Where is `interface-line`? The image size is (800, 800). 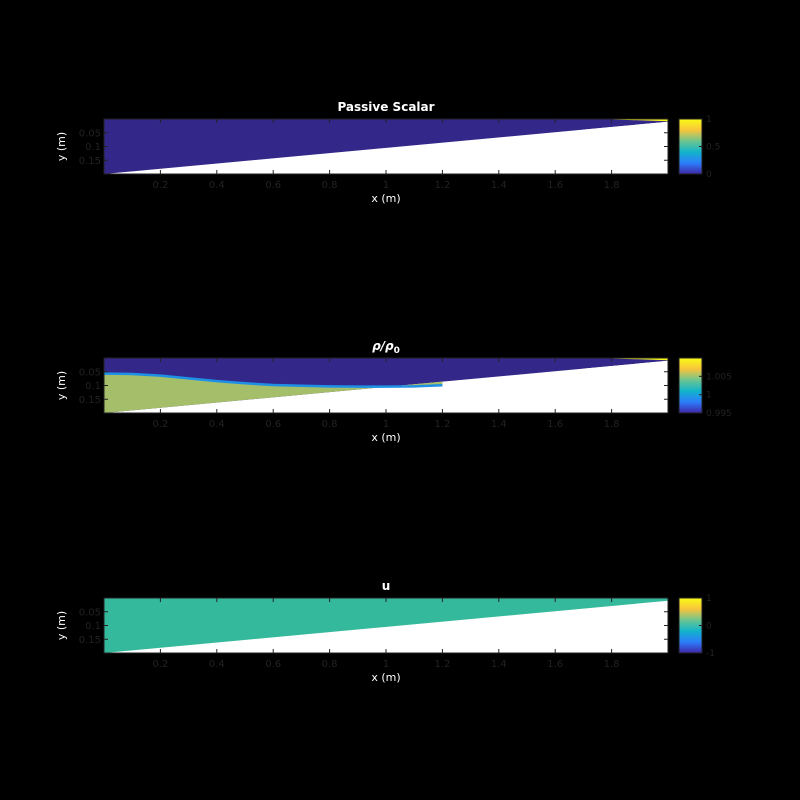 interface-line is located at coordinates (273, 380).